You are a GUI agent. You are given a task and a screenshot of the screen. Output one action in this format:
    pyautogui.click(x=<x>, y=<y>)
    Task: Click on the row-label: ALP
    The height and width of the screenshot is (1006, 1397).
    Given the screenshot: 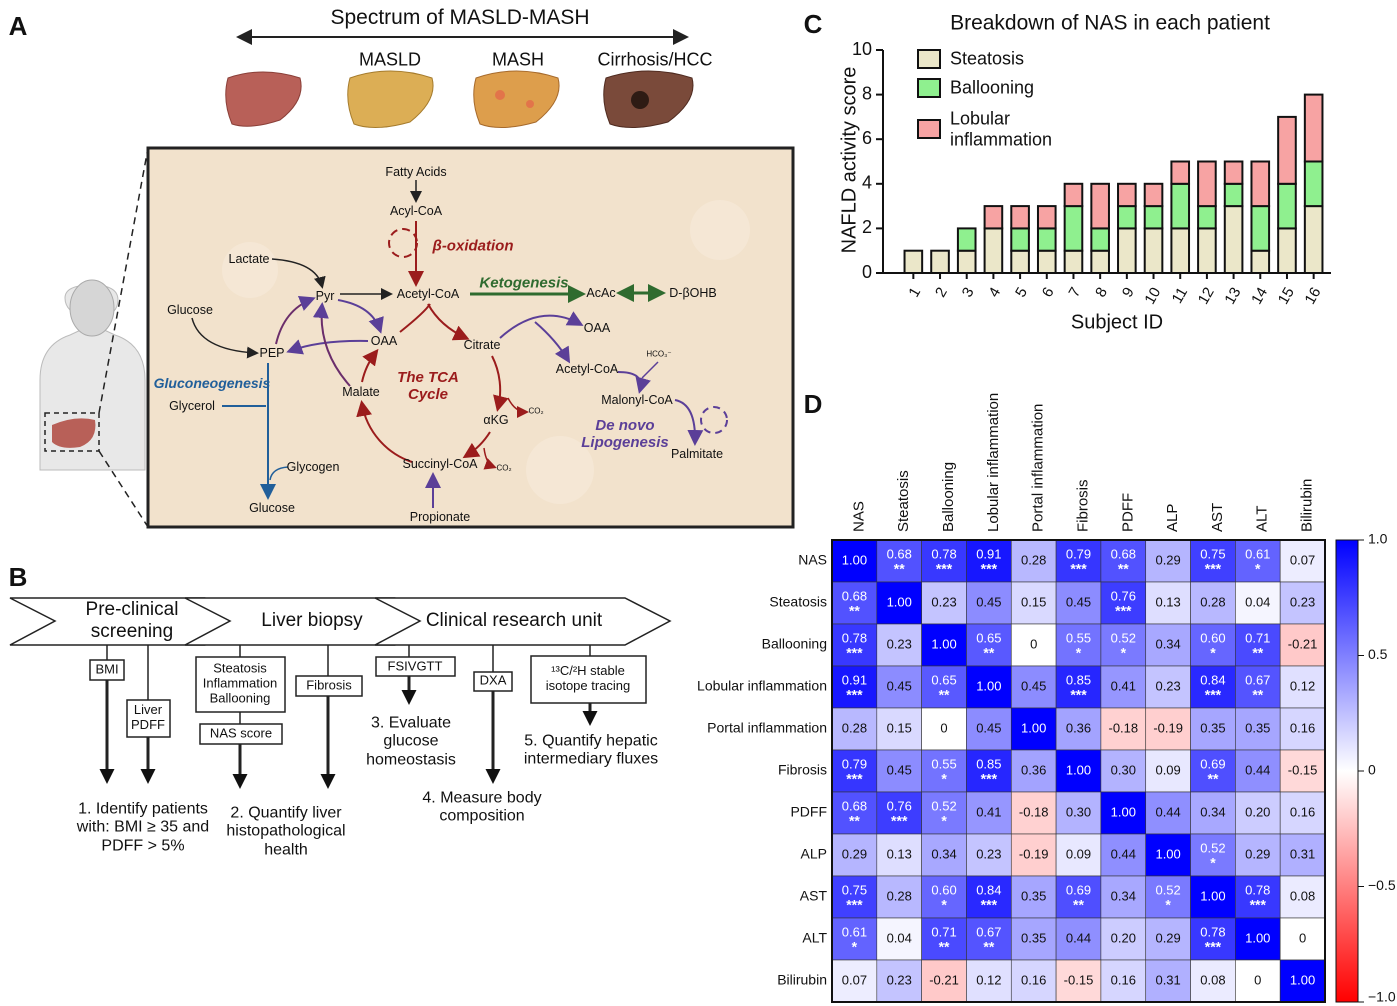 What is the action you would take?
    pyautogui.click(x=814, y=854)
    